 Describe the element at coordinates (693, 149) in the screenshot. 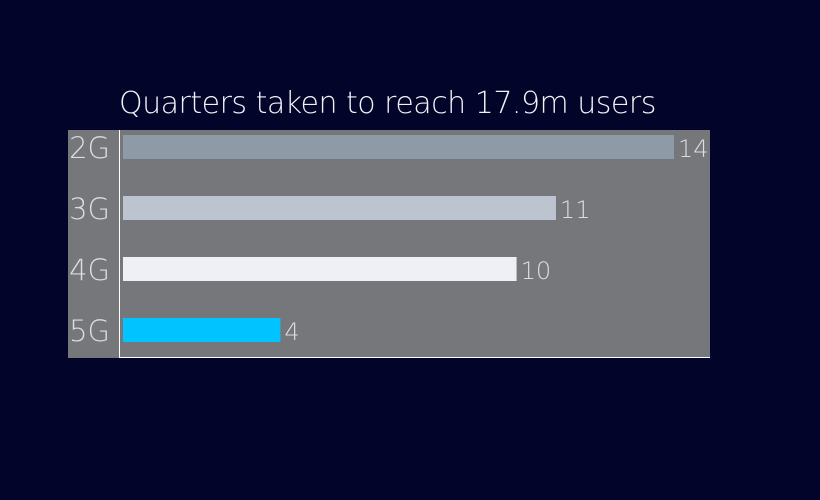

I see `value-label-2g: 14` at that location.